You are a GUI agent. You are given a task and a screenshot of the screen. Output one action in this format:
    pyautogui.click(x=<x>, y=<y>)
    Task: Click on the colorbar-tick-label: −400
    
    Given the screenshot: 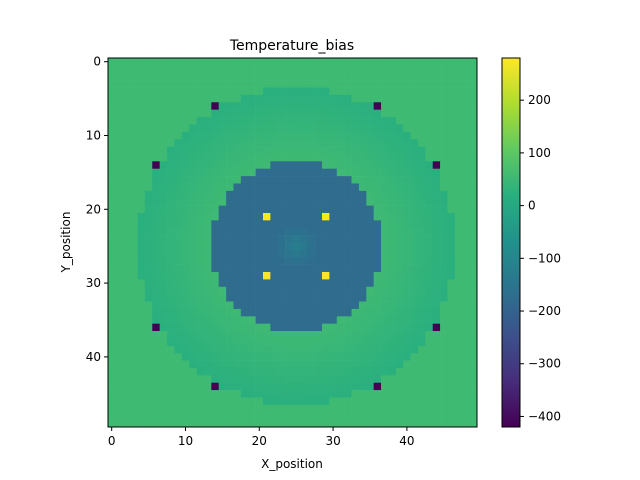 What is the action you would take?
    pyautogui.click(x=544, y=416)
    